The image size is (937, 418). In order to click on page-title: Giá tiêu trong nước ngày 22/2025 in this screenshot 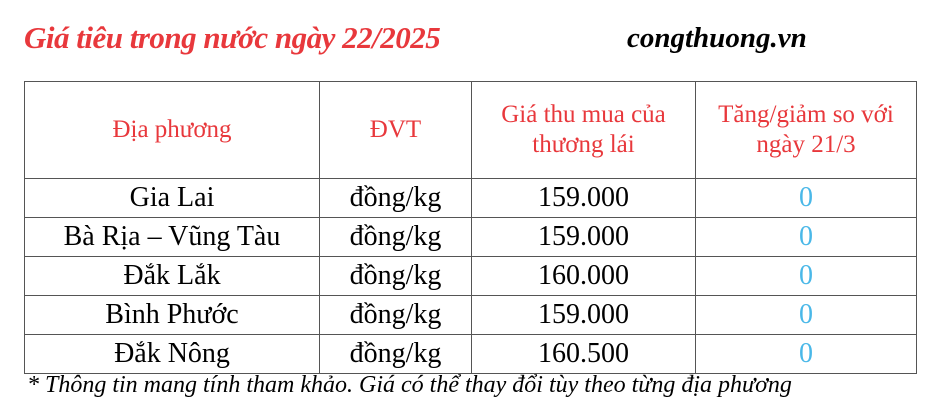, I will do `click(232, 37)`.